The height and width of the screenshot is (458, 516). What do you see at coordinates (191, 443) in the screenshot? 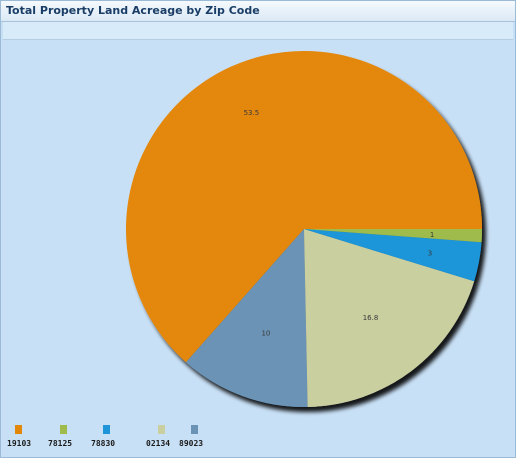
I see `legend-label: 89023` at bounding box center [191, 443].